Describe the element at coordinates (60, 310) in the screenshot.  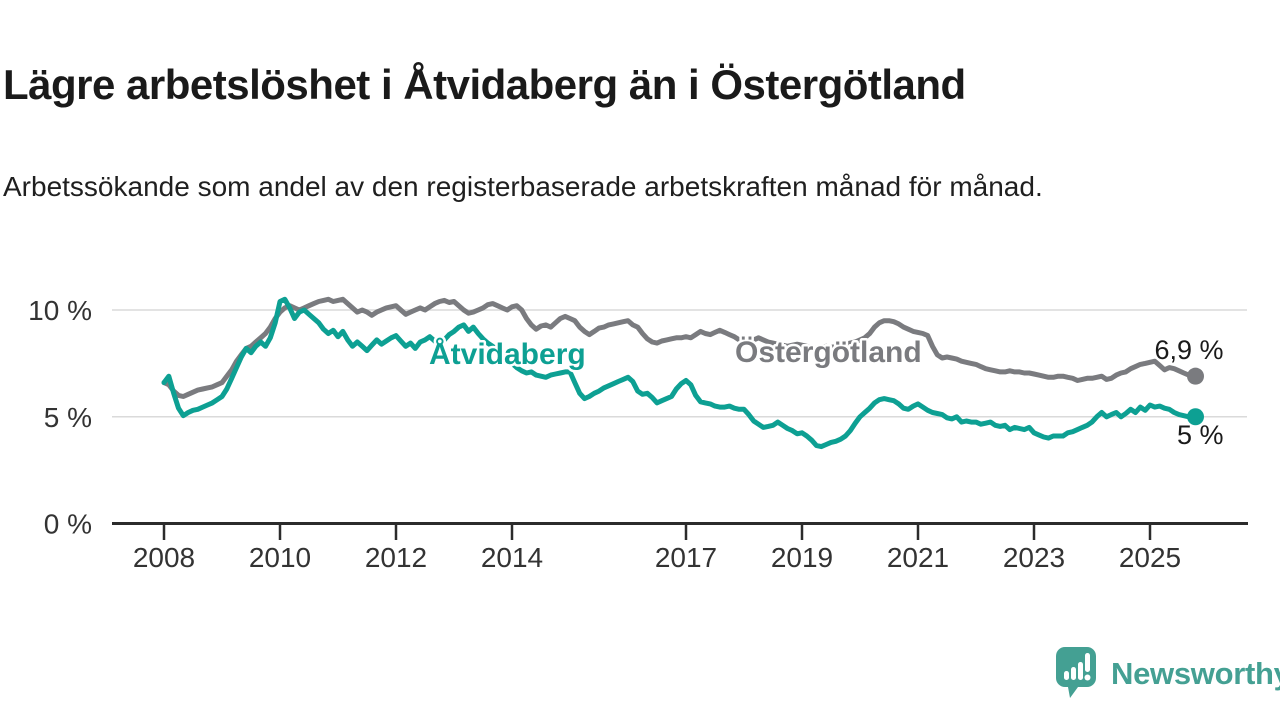
I see `y-axis-tick-label: 10 %` at that location.